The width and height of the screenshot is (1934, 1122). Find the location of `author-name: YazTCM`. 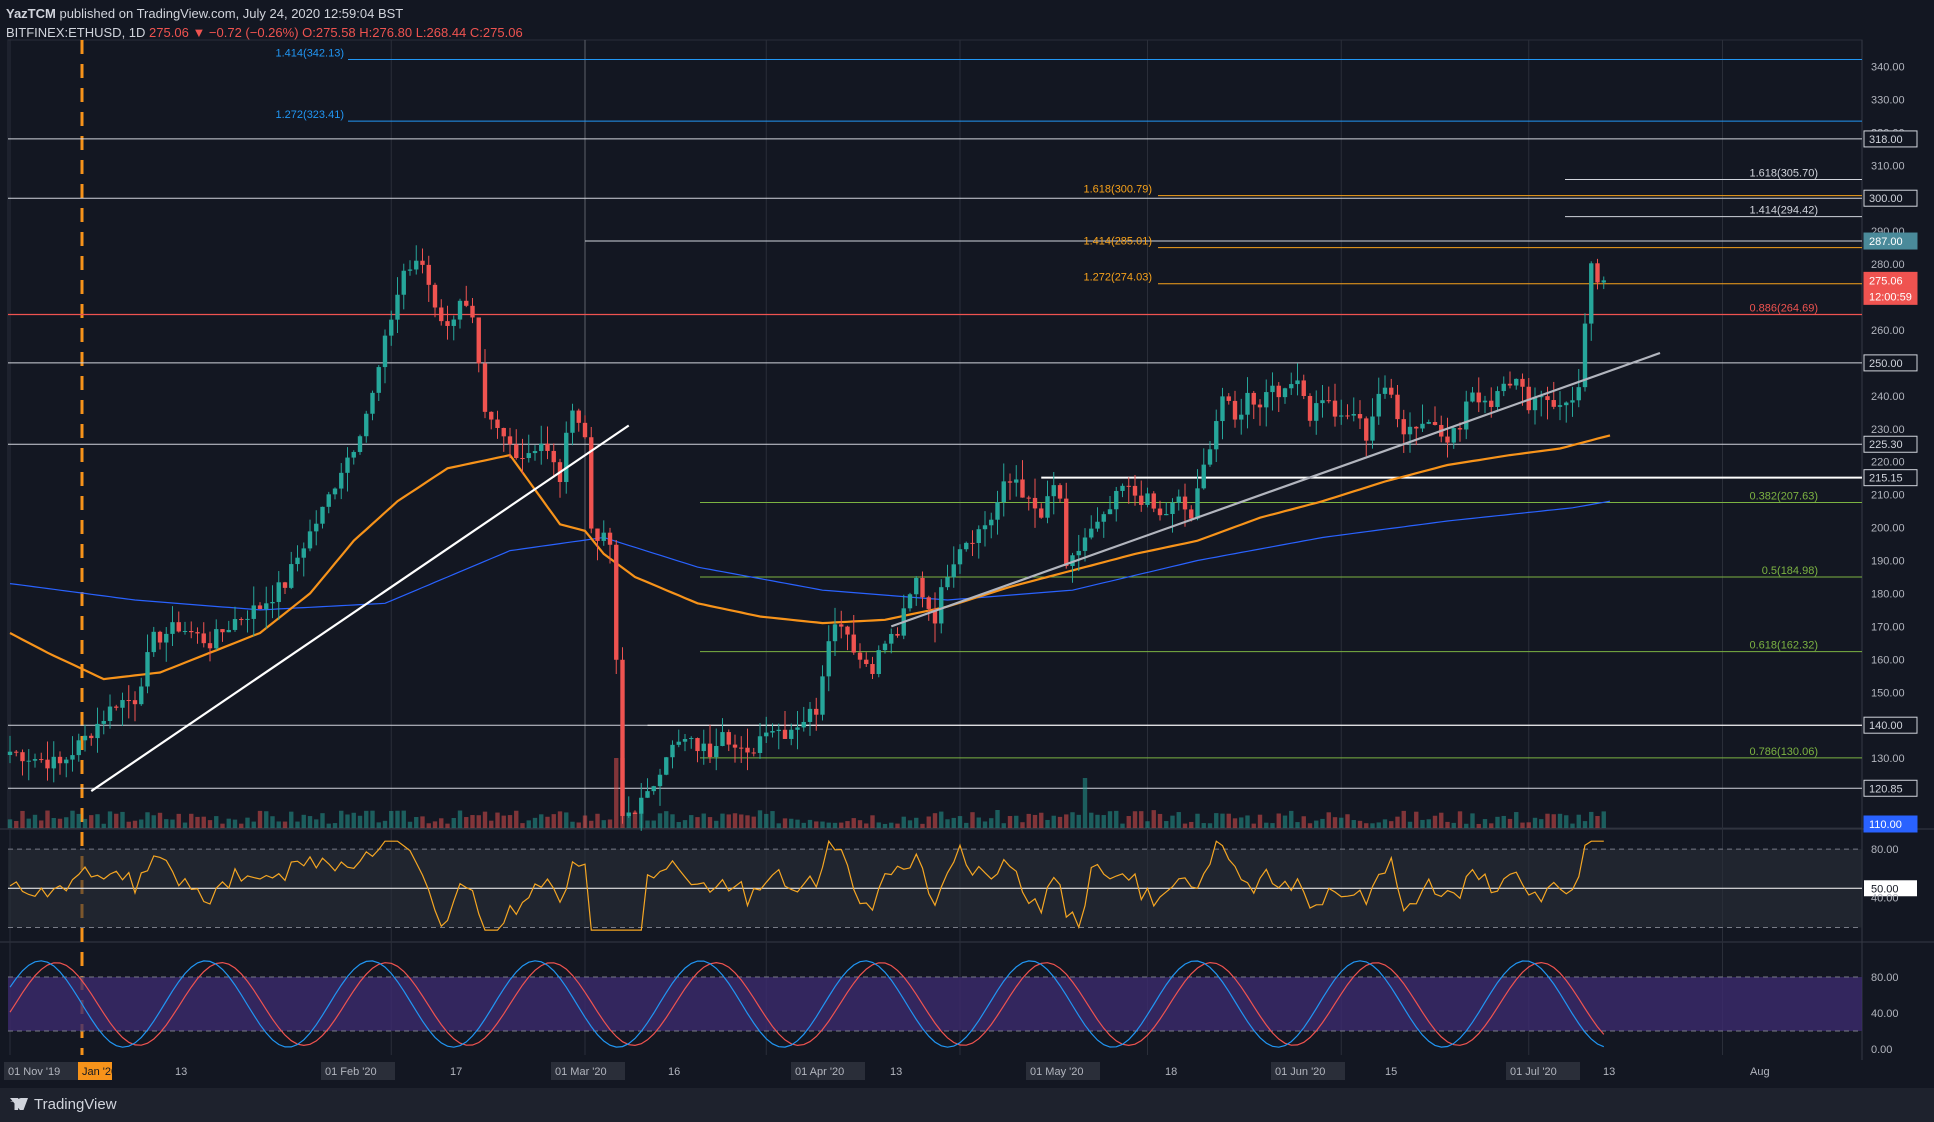

author-name: YazTCM is located at coordinates (31, 13).